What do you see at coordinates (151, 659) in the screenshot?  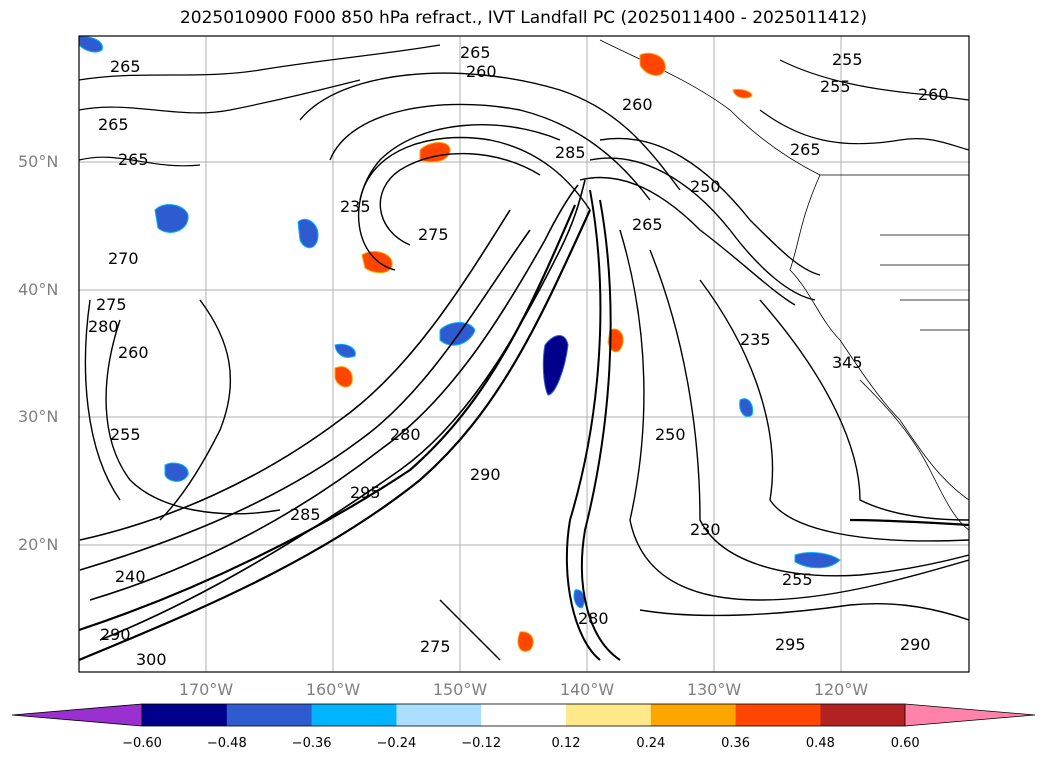 I see `contour-label: 300` at bounding box center [151, 659].